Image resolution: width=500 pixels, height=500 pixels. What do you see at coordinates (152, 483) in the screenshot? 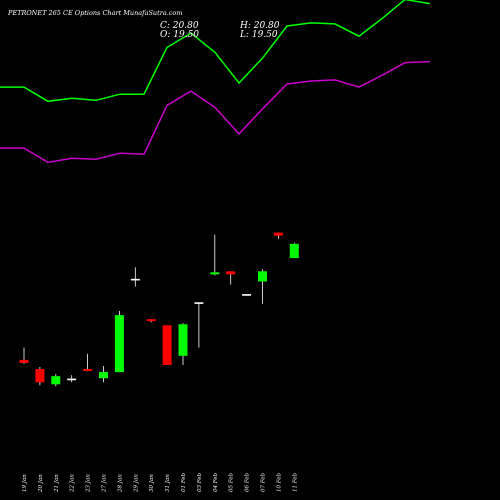
I see `x-tick-label: 30 Jan` at bounding box center [152, 483].